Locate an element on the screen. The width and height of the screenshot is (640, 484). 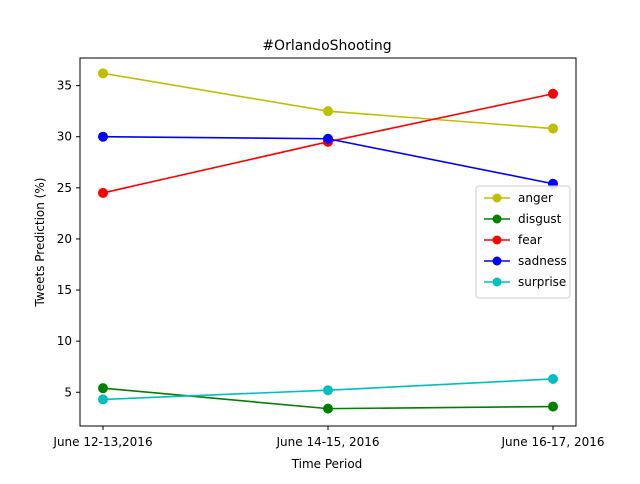
legend-label-anger: anger is located at coordinates (535, 198).